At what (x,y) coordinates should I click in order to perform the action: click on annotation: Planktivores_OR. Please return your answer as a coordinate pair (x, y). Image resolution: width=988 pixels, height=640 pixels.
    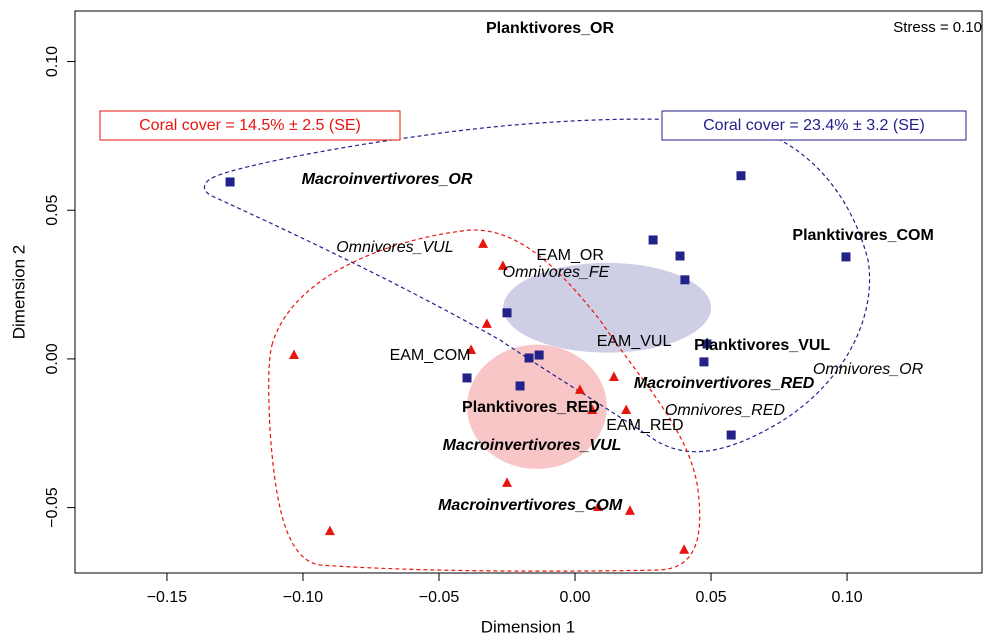
    Looking at the image, I should click on (550, 28).